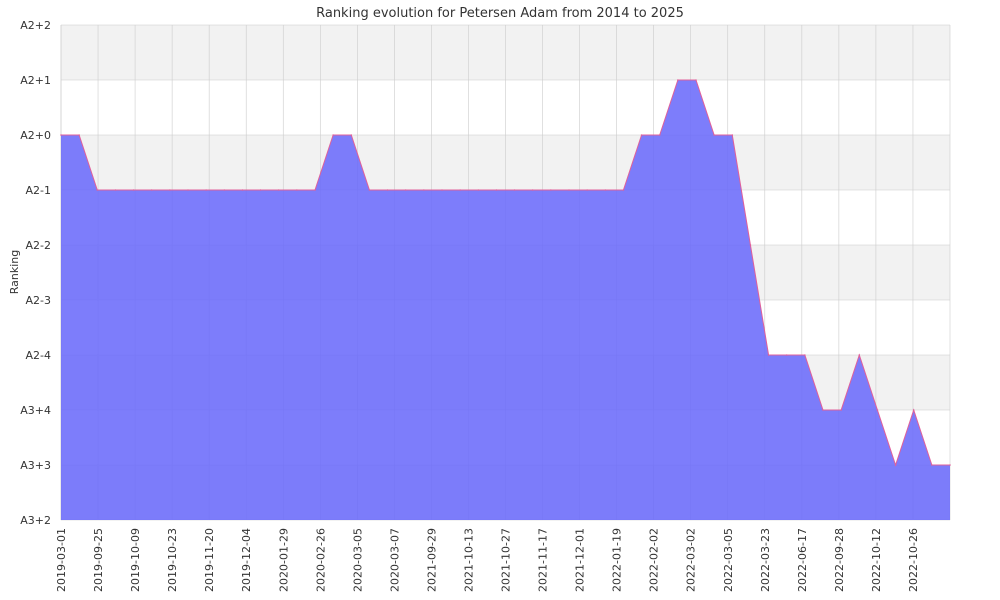 The width and height of the screenshot is (1000, 600). What do you see at coordinates (654, 560) in the screenshot?
I see `x-tick-label: 2022-02-02` at bounding box center [654, 560].